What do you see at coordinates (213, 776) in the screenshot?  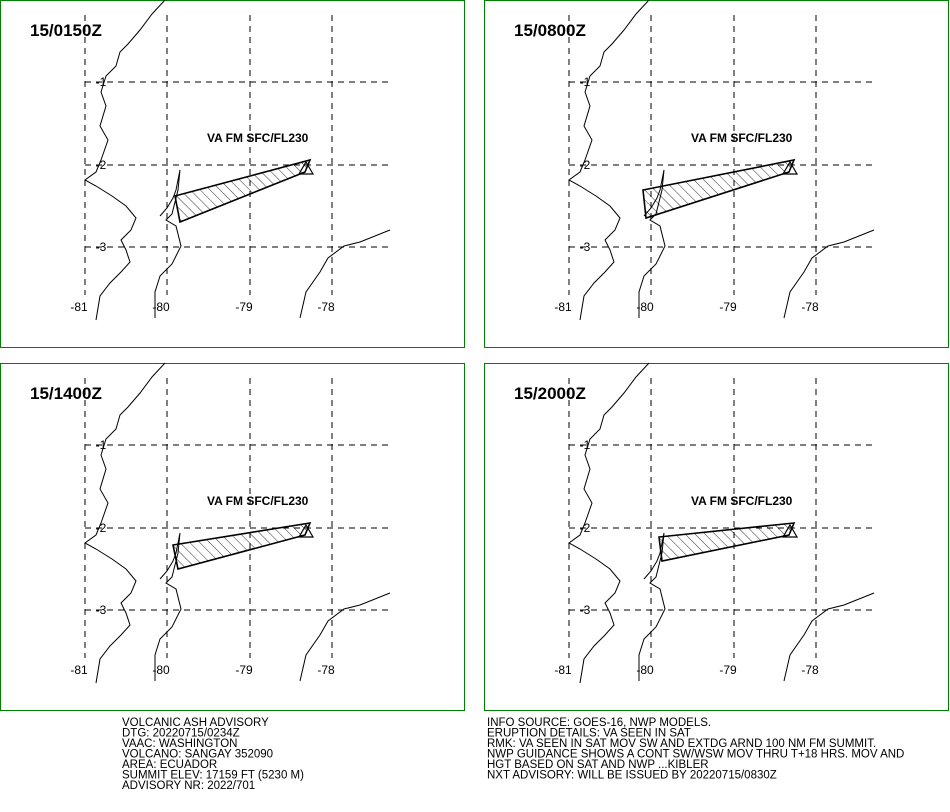 I see `advisory-line: SUMMIT ELEV: 17159 FT (5230 M)` at bounding box center [213, 776].